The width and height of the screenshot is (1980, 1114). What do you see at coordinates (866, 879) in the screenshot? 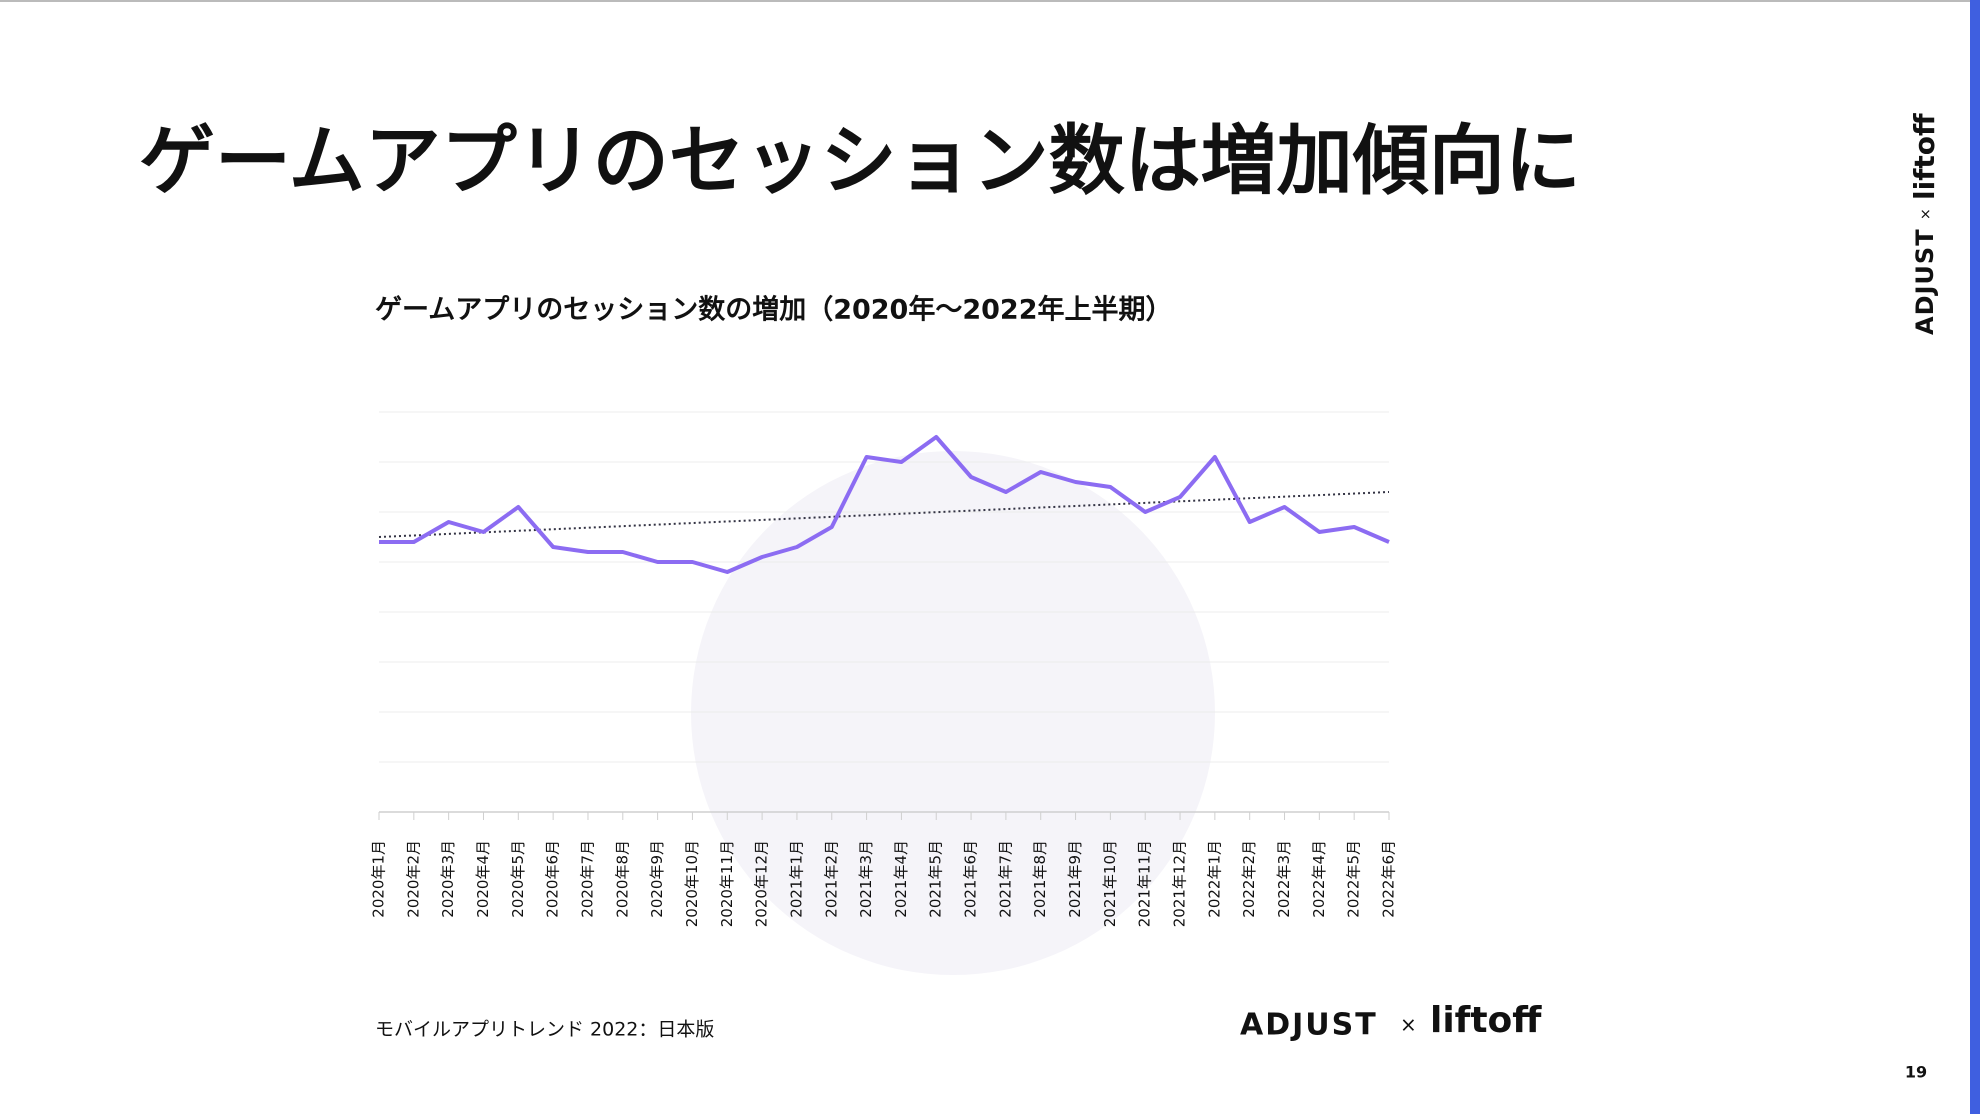
I see `x-tick-label: 2021年3月` at bounding box center [866, 879].